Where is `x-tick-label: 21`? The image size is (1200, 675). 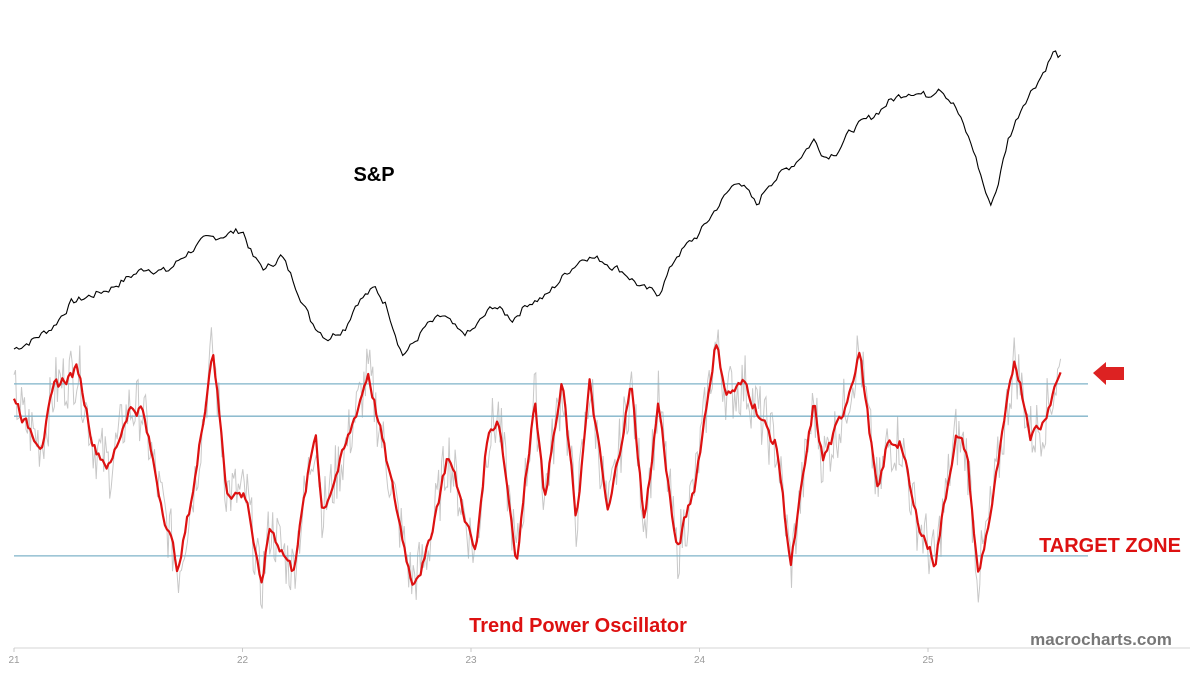
x-tick-label: 21 is located at coordinates (14, 660).